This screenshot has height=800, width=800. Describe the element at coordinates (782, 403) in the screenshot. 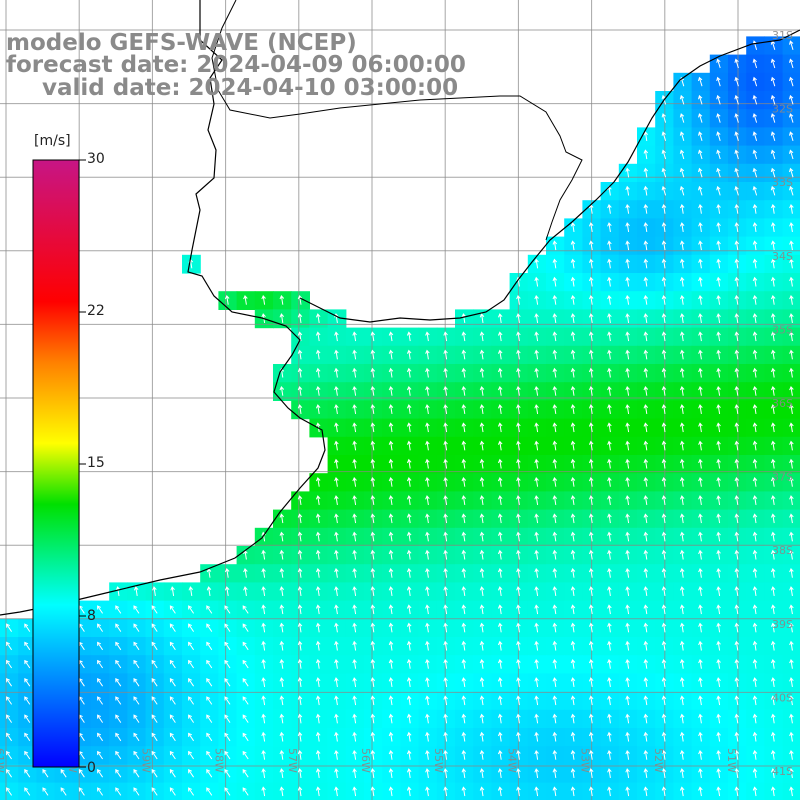

I see `latitude-label: 36S` at that location.